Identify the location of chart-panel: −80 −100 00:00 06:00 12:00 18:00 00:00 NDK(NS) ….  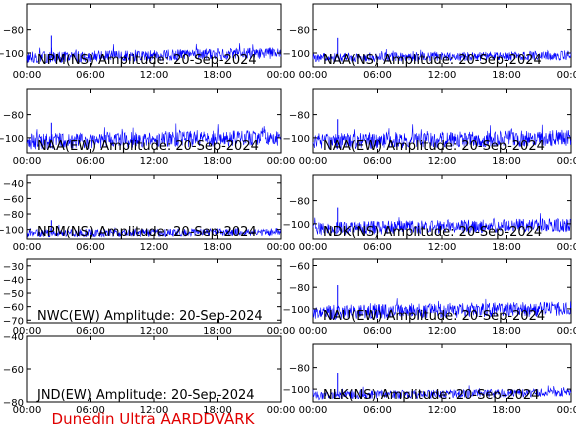
(429, 213).